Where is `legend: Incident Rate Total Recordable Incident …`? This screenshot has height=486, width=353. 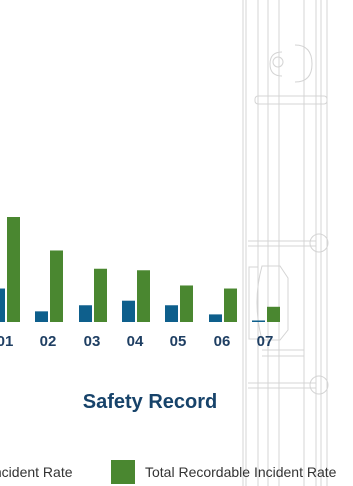
legend: Incident Rate Total Recordable Incident … is located at coordinates (176, 473).